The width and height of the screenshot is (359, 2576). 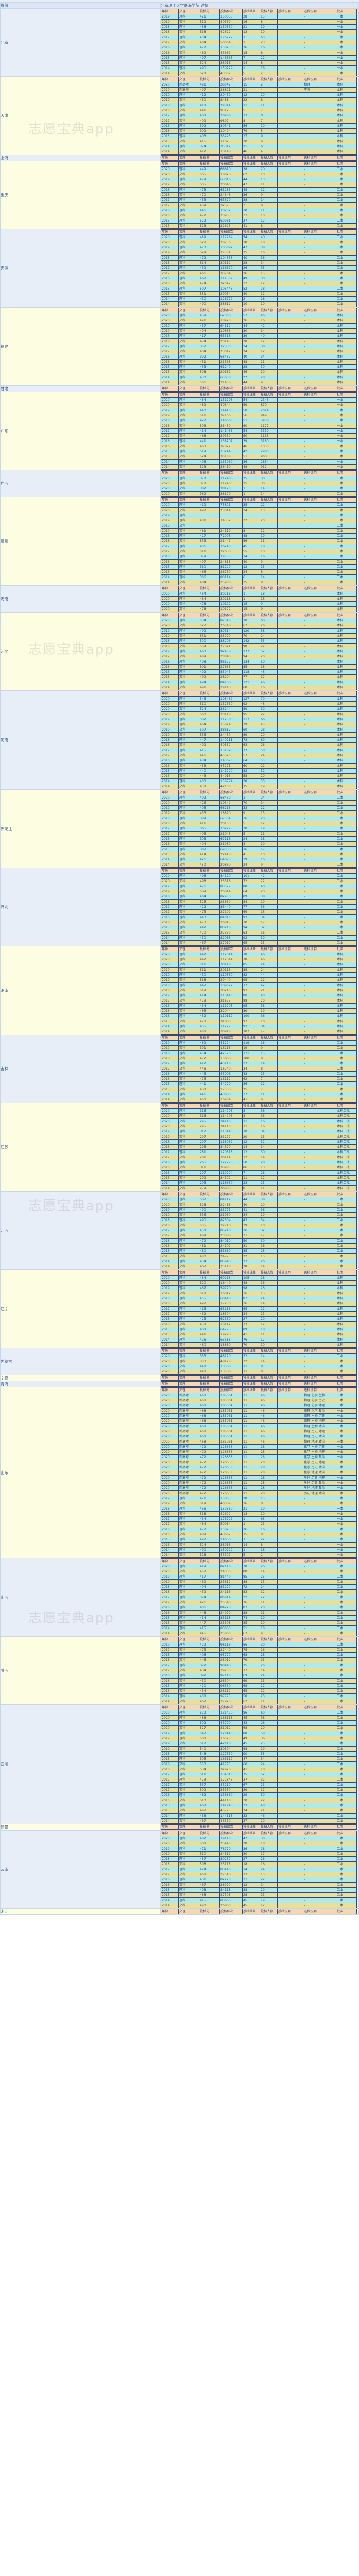 What do you see at coordinates (209, 105) in the screenshot?
I see `cell-score: 418` at bounding box center [209, 105].